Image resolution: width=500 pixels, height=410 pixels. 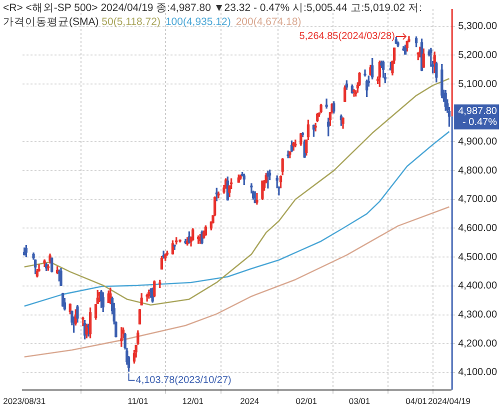 I want to click on y-tick-label: 4,700.00, so click(x=478, y=200).